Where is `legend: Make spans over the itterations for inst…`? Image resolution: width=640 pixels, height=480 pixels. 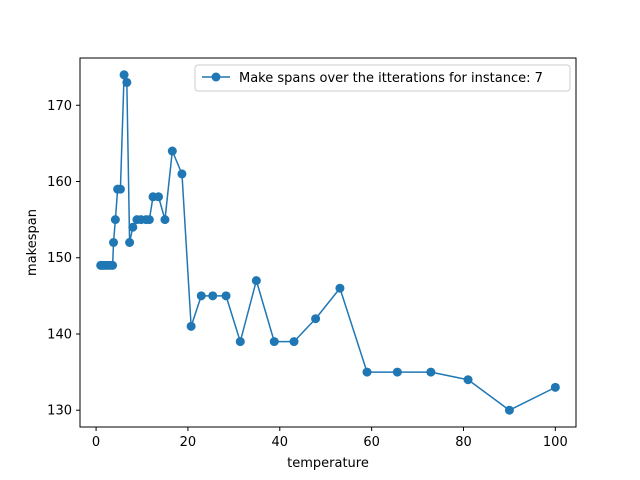 legend: Make spans over the itterations for inst… is located at coordinates (382, 78).